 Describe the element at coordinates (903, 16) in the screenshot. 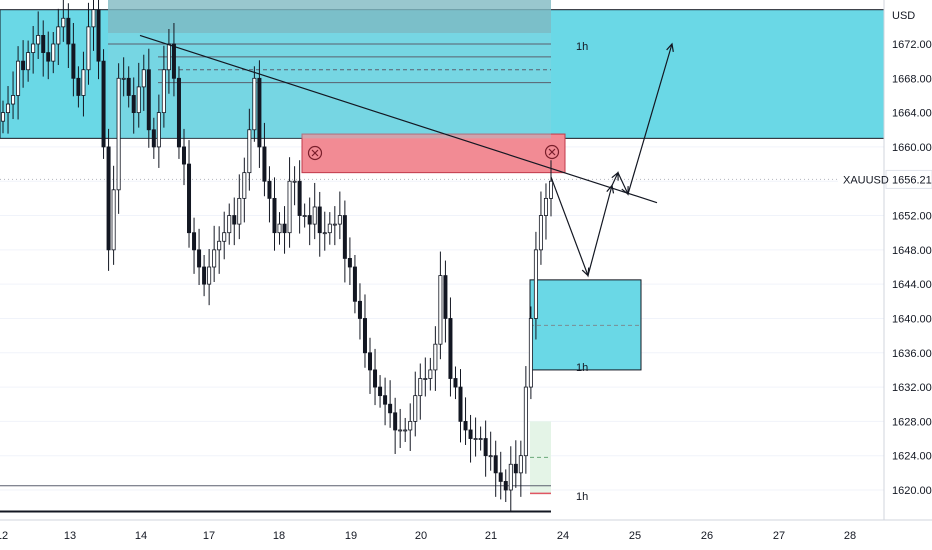

I see `currency-label: USD` at that location.